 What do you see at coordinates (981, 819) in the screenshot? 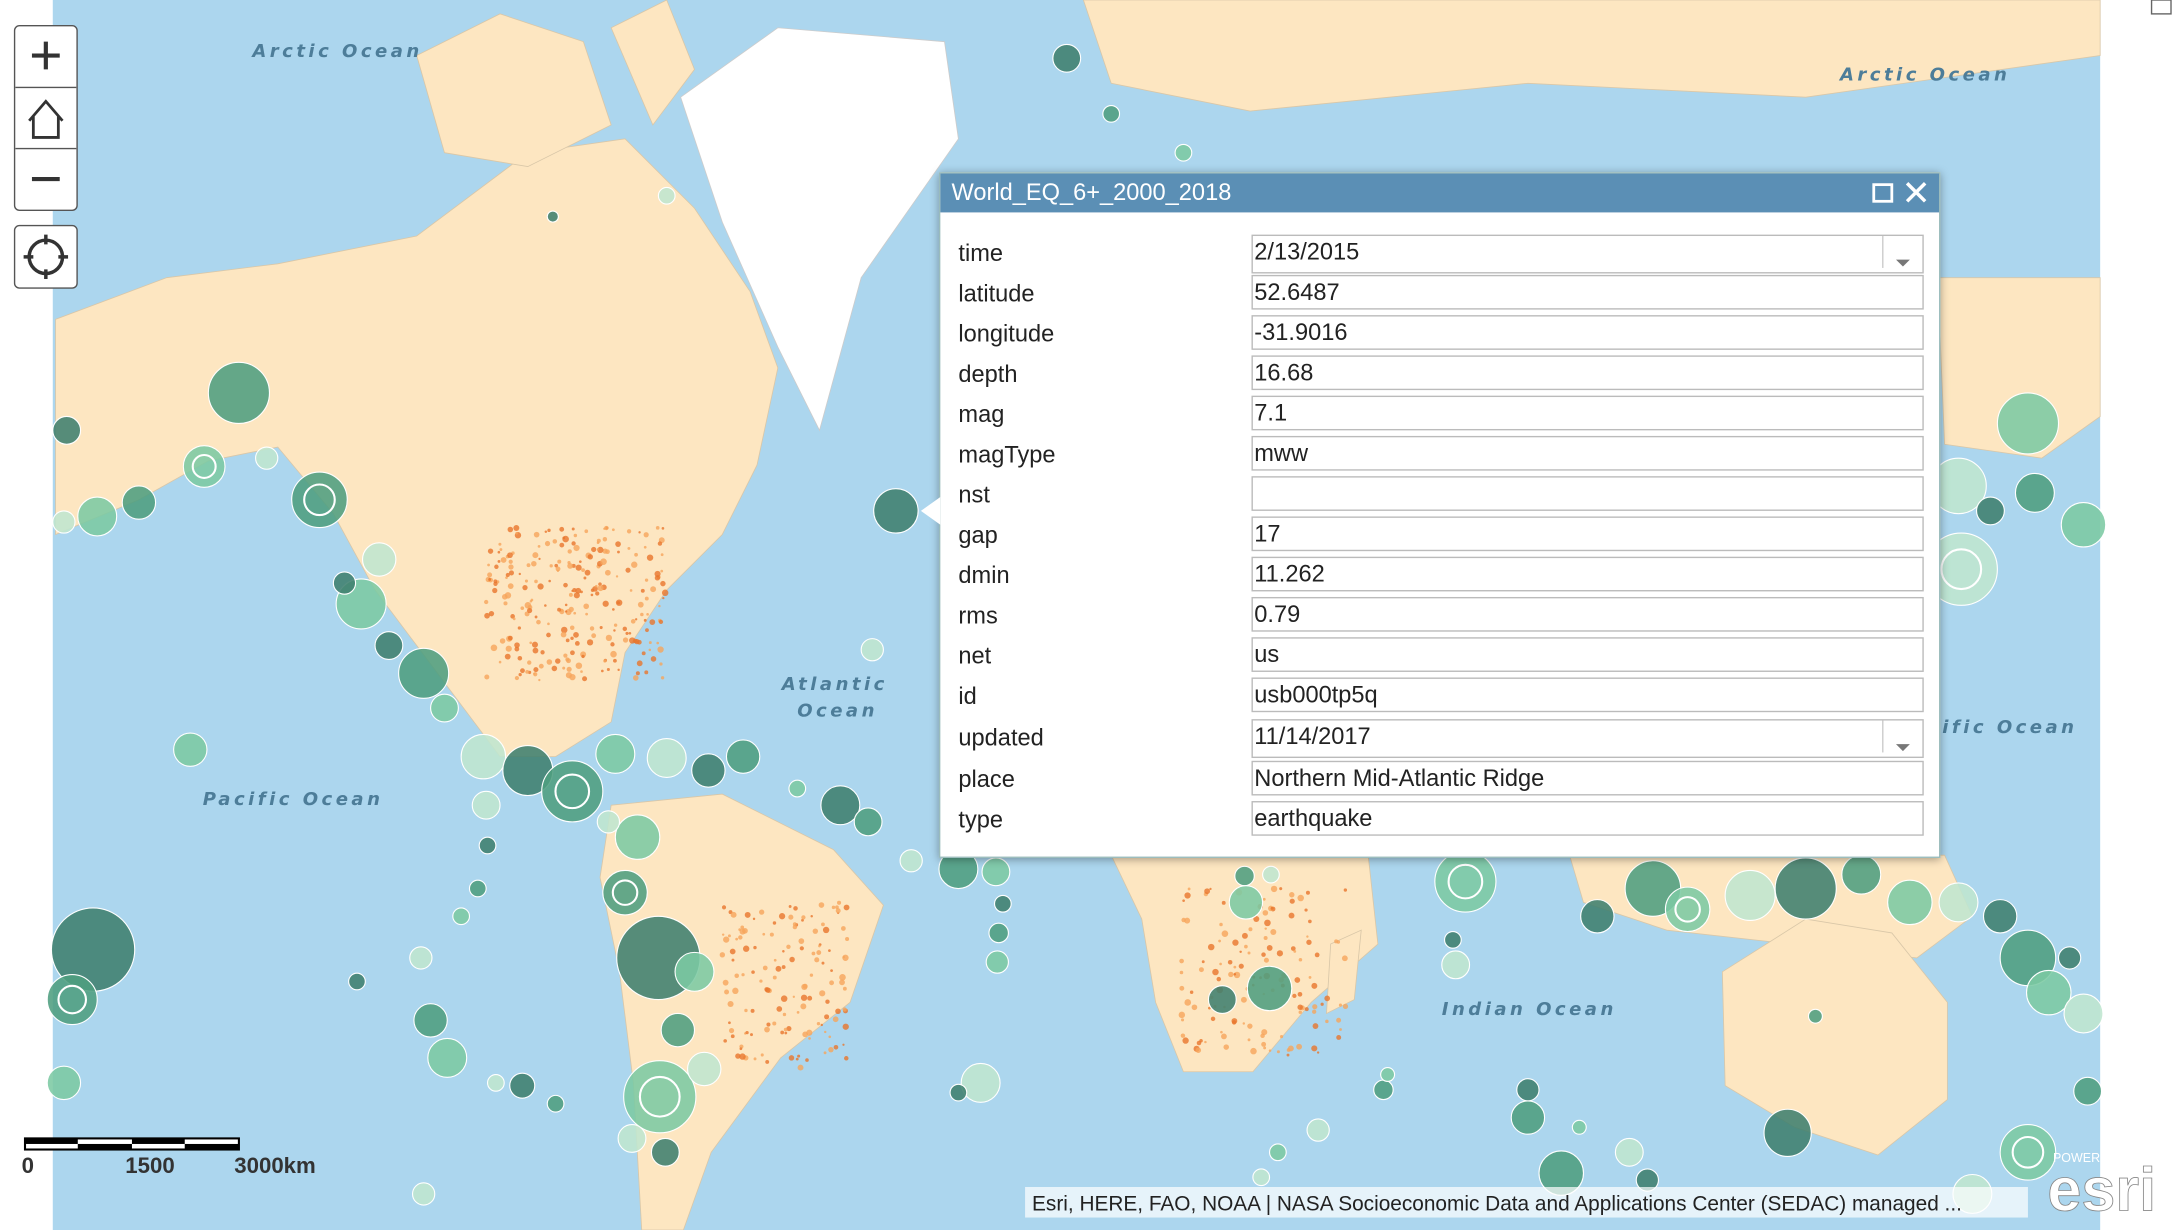
I see `field-label: type` at bounding box center [981, 819].